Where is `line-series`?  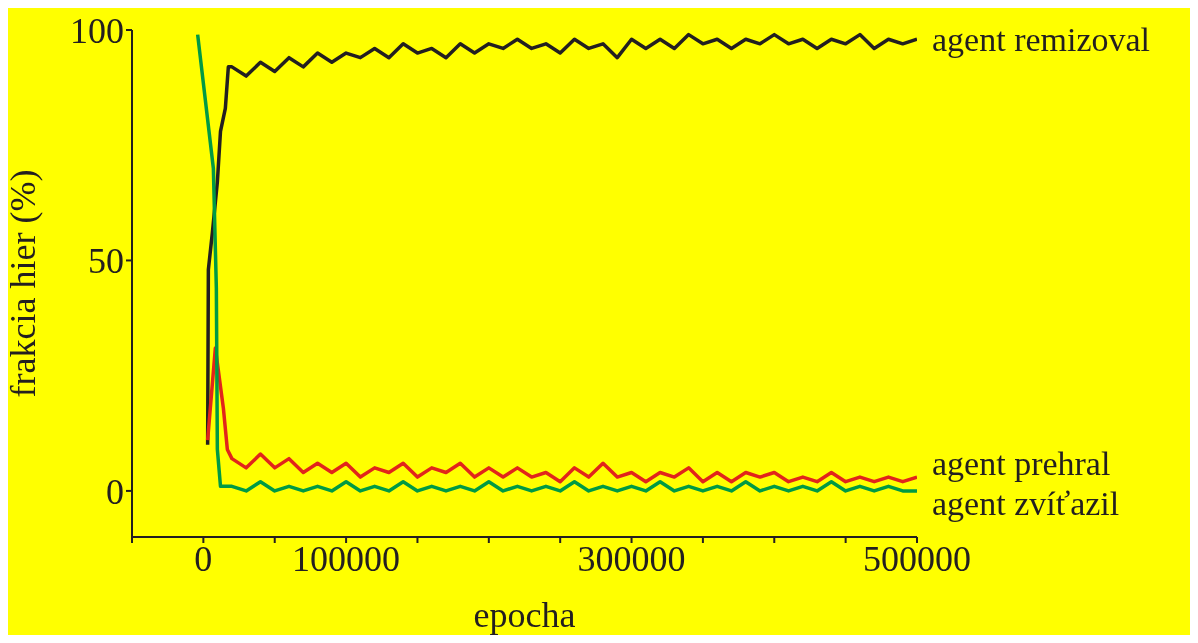 line-series is located at coordinates (561, 415).